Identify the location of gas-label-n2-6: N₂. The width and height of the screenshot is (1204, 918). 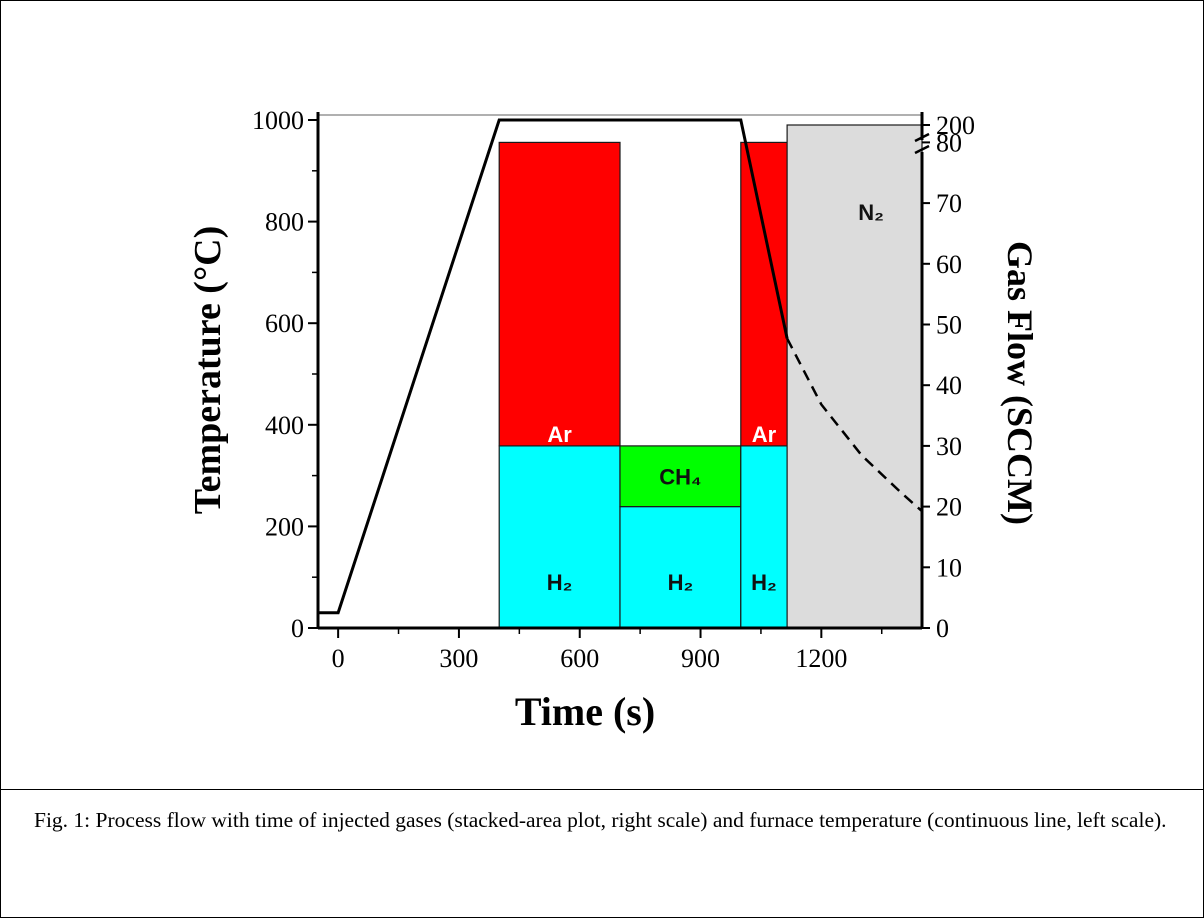
(871, 212).